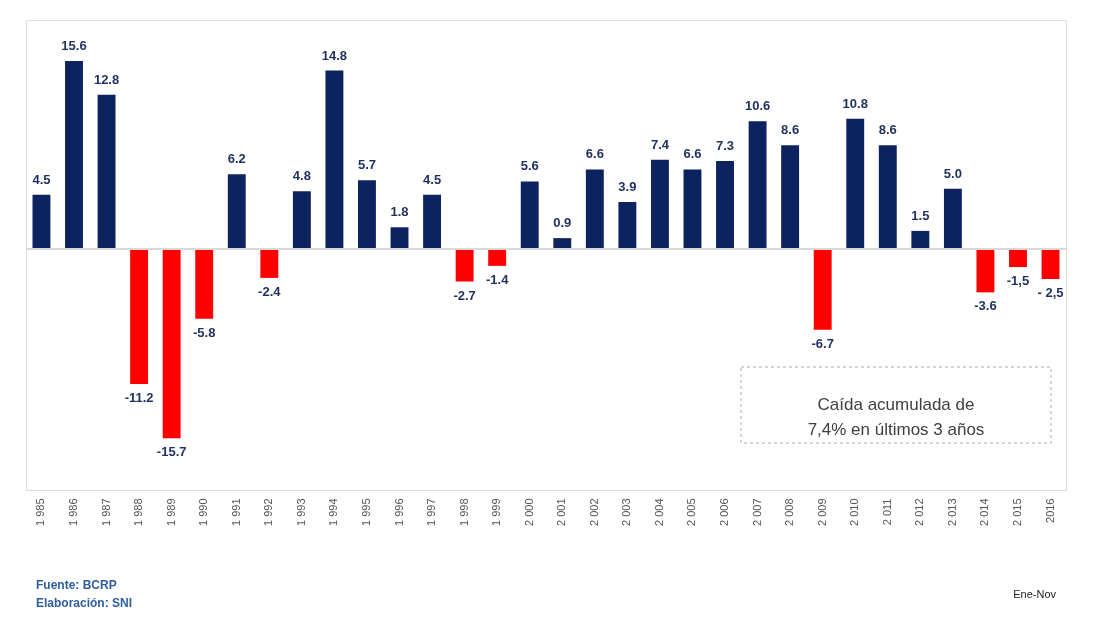 The height and width of the screenshot is (641, 1118). What do you see at coordinates (920, 215) in the screenshot?
I see `data-label: 1.5` at bounding box center [920, 215].